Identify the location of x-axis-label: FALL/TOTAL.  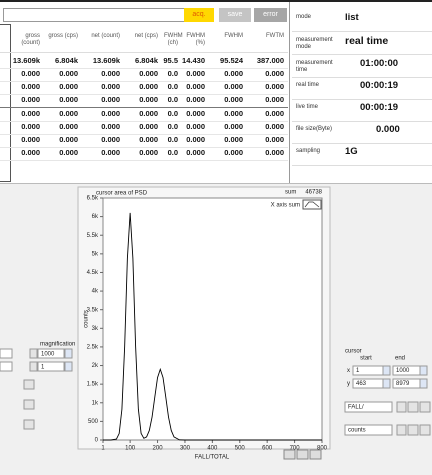
(212, 458).